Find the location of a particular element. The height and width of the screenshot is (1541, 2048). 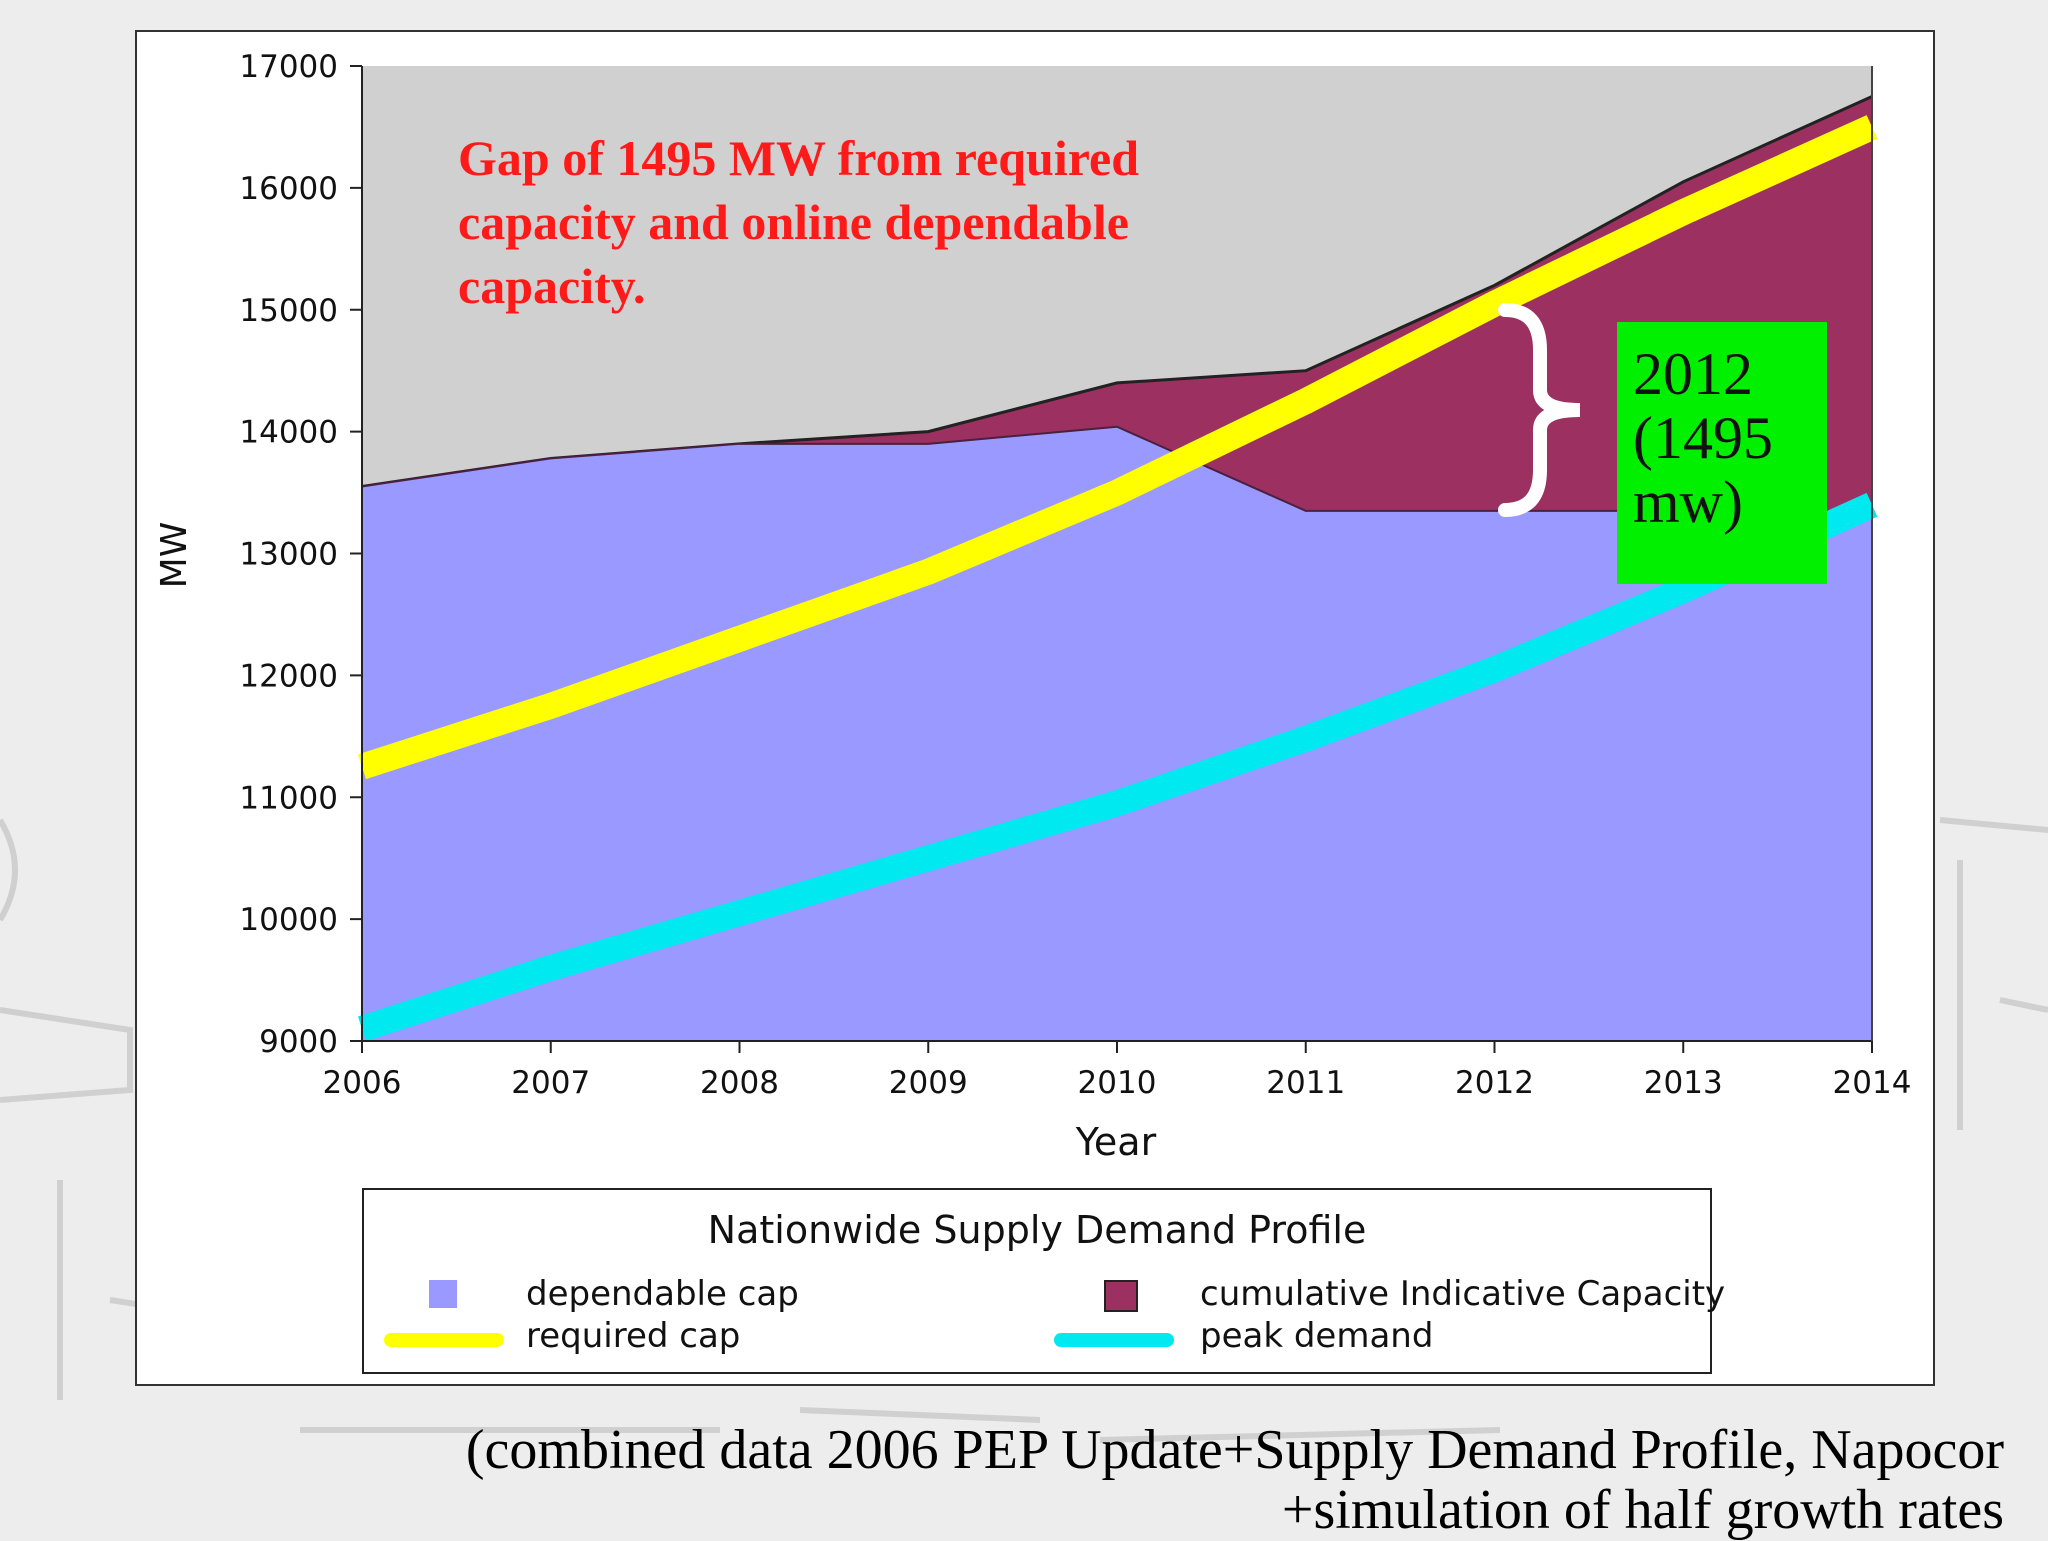

x-tick-label: 2011 is located at coordinates (1305, 1083).